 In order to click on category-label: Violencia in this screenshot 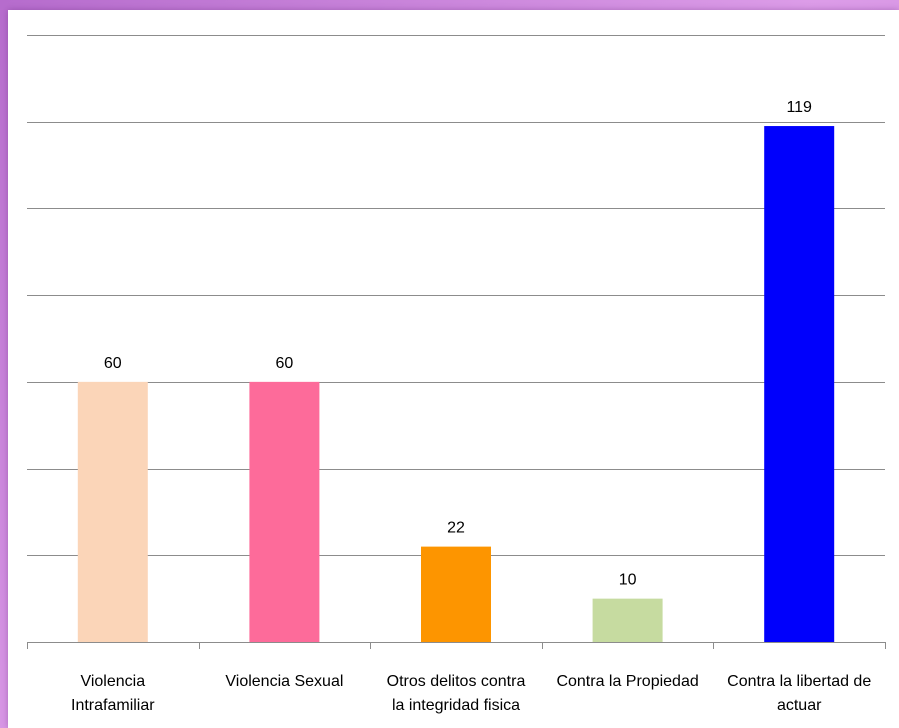, I will do `click(112, 681)`.